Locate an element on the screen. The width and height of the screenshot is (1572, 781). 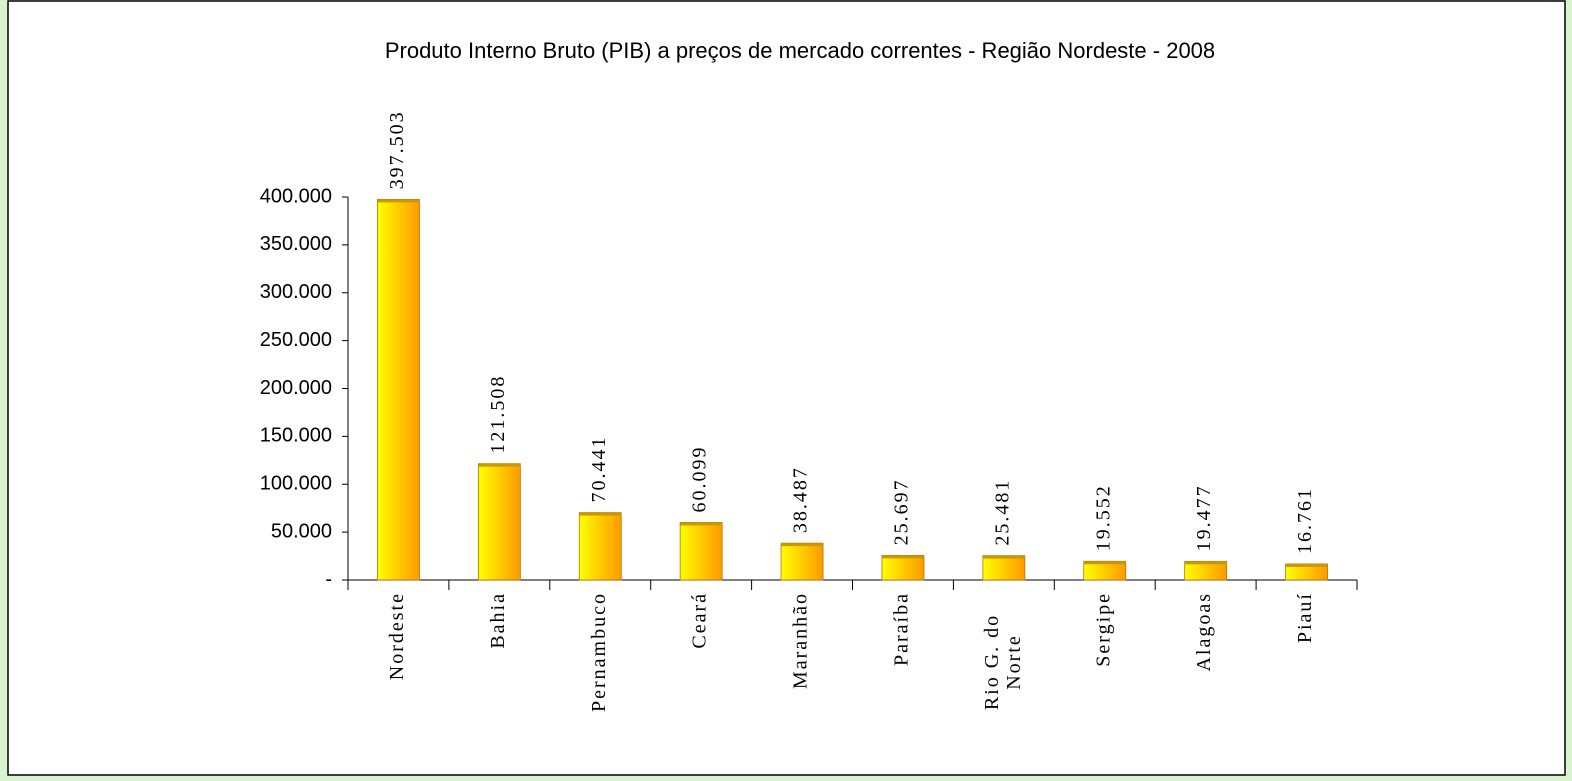
y-tick-label: 200.000 is located at coordinates (296, 388).